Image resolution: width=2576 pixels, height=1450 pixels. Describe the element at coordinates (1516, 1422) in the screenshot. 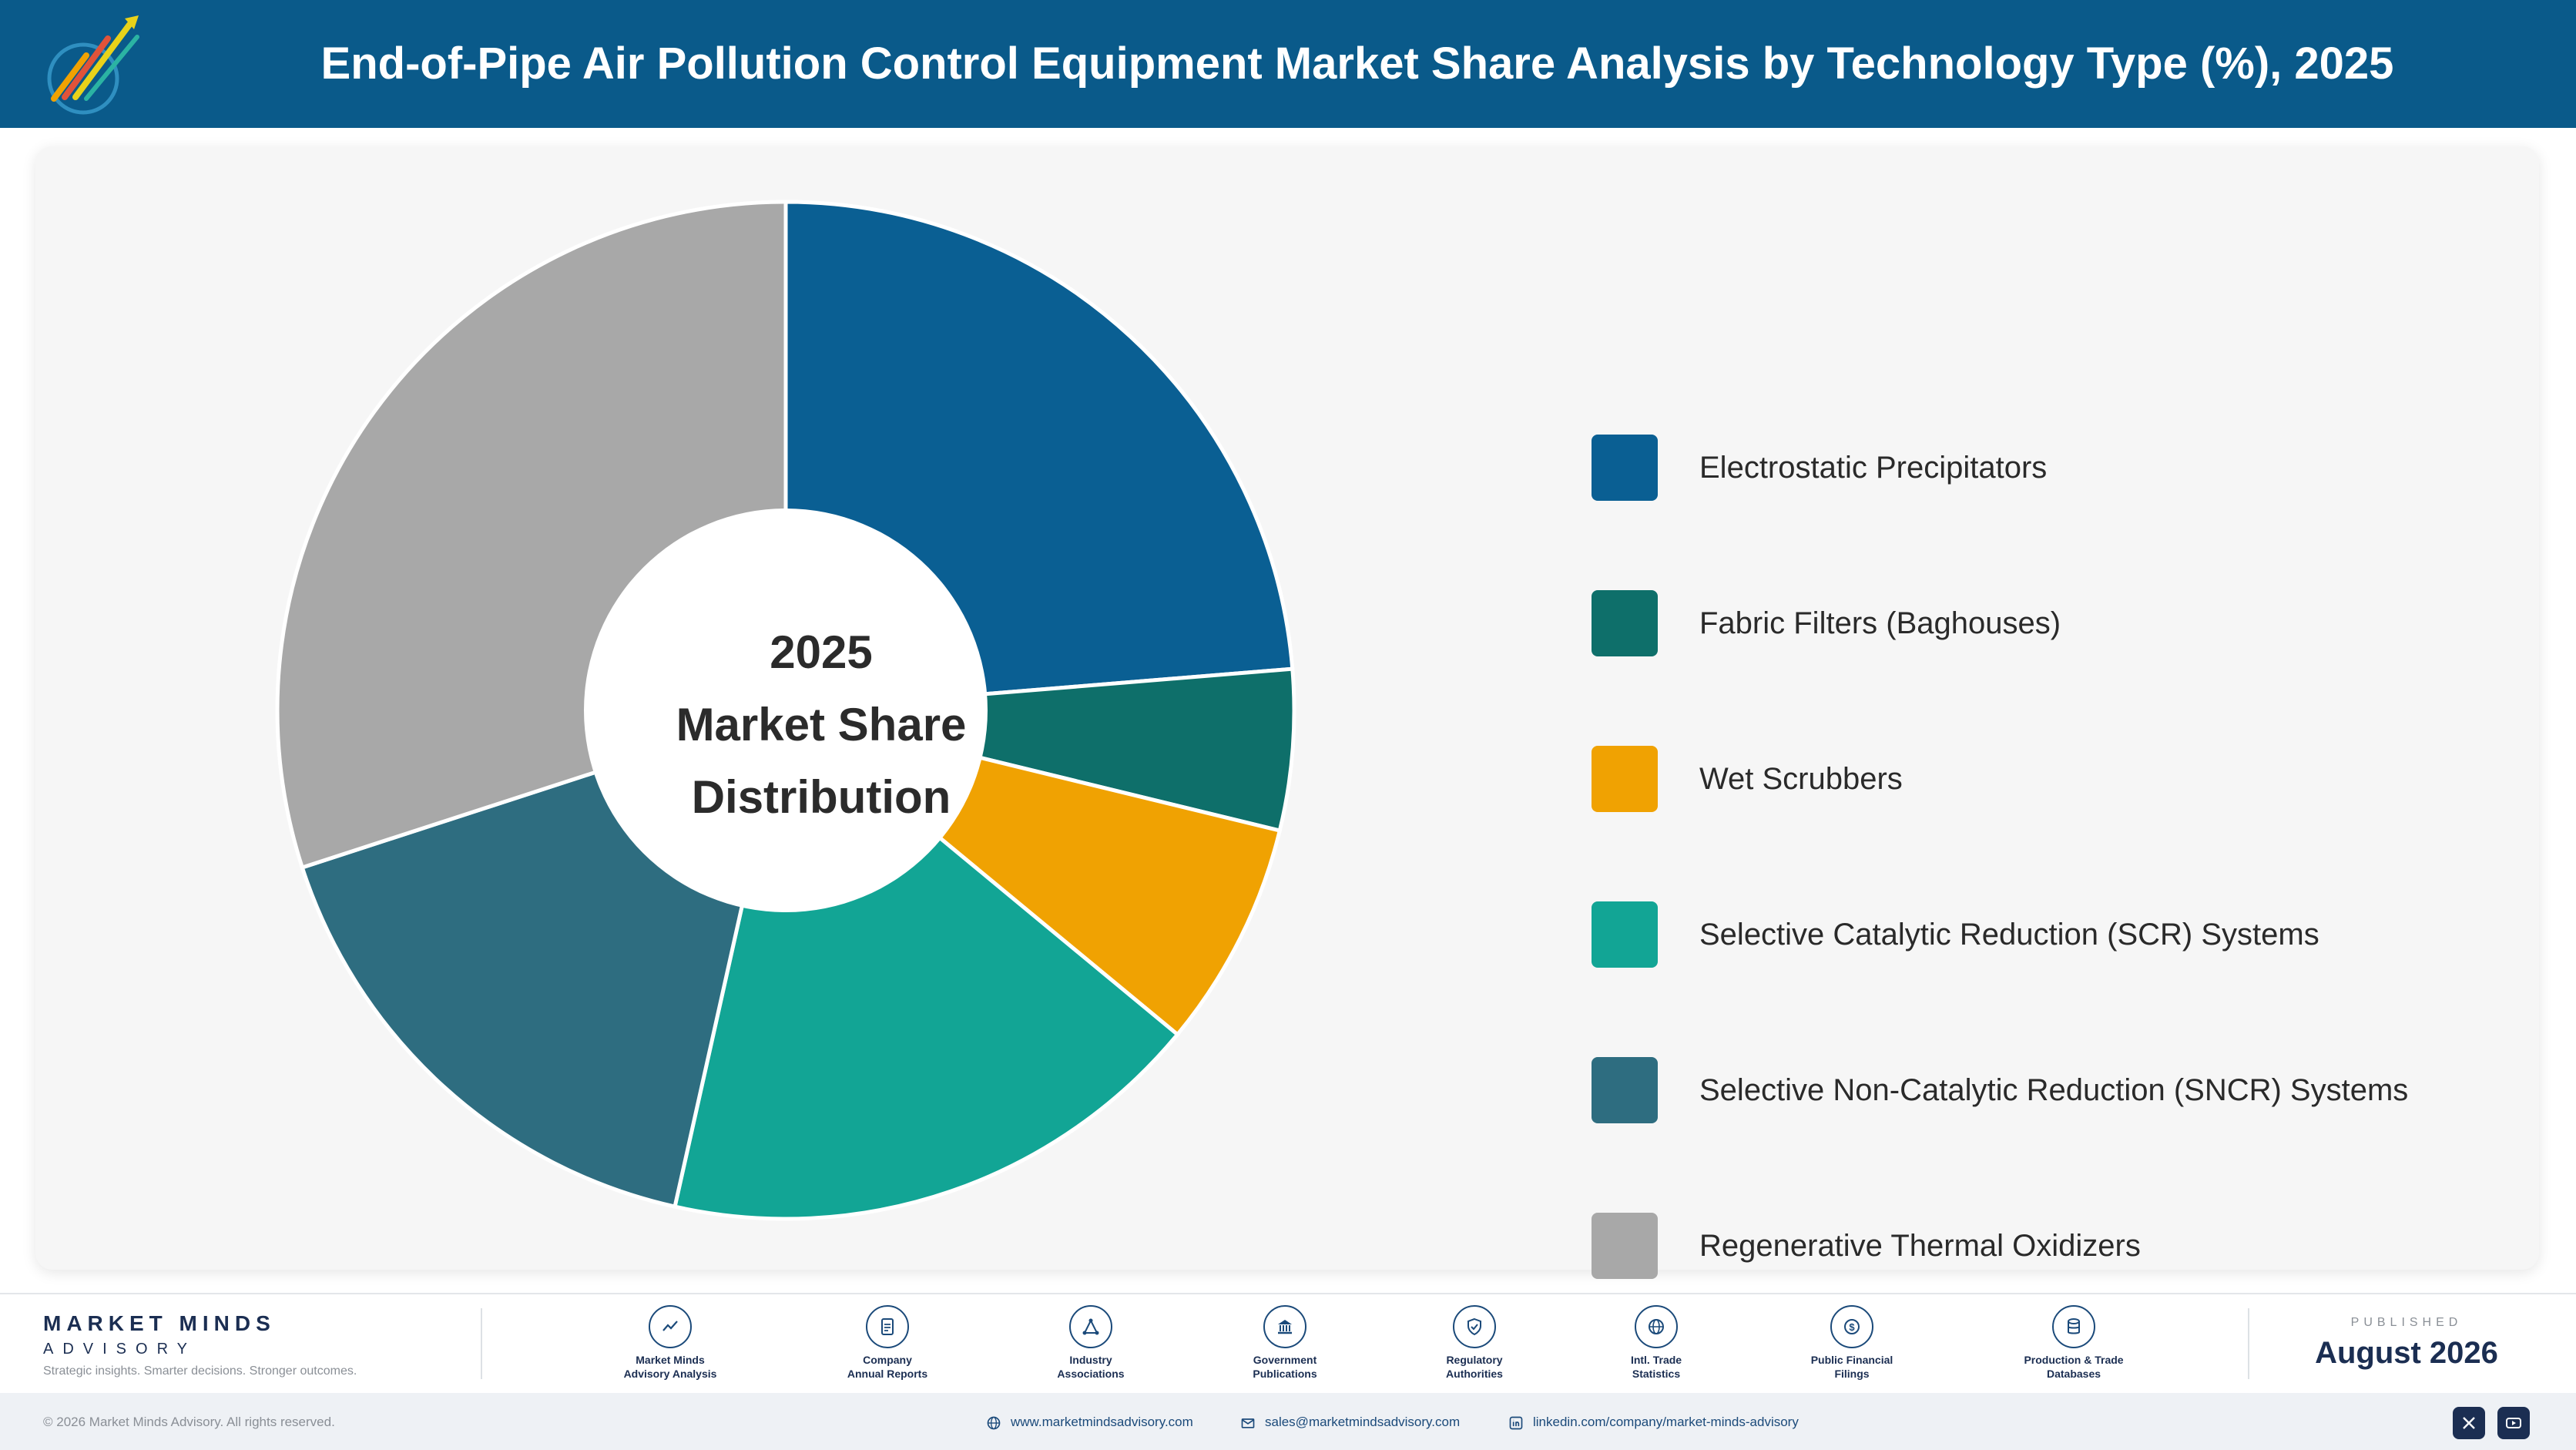

I see `linkedin-icon` at that location.